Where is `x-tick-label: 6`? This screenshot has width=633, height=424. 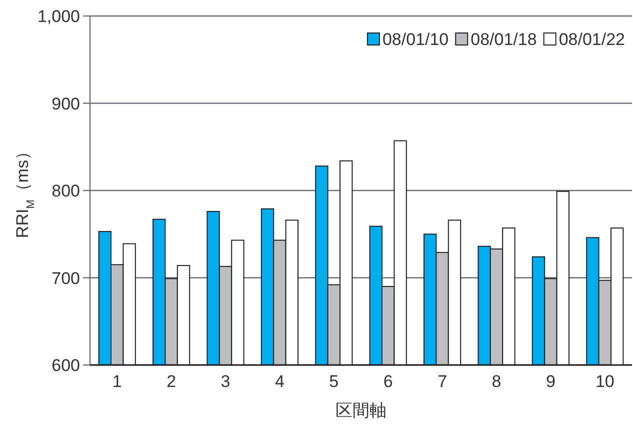 x-tick-label: 6 is located at coordinates (388, 381).